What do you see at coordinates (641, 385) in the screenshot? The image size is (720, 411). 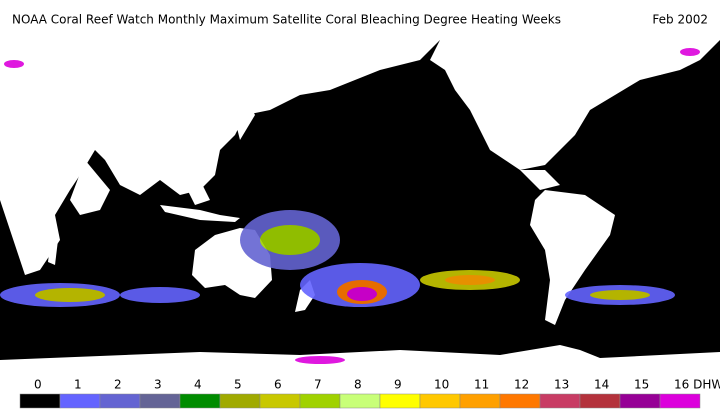 I see `legend-label: 15` at bounding box center [641, 385].